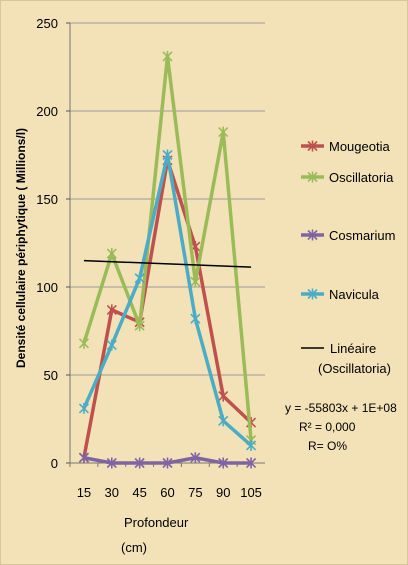 The height and width of the screenshot is (565, 408). What do you see at coordinates (156, 522) in the screenshot?
I see `x-axis-label-line1: Profondeur` at bounding box center [156, 522].